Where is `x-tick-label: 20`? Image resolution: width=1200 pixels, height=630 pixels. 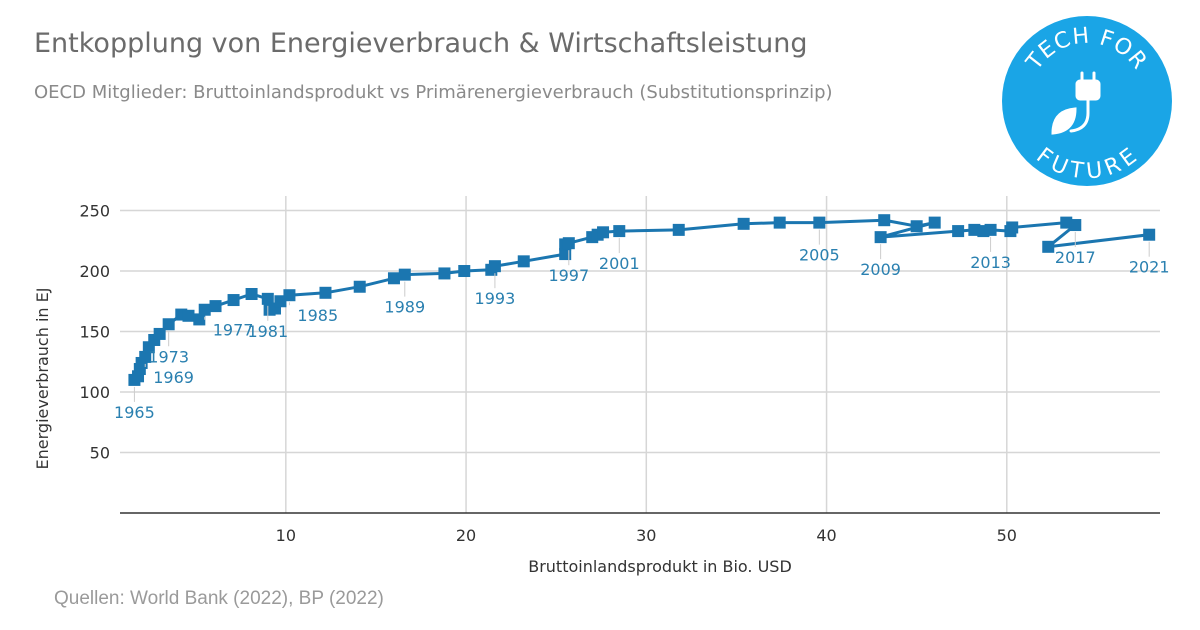
x-tick-label: 20 is located at coordinates (466, 535).